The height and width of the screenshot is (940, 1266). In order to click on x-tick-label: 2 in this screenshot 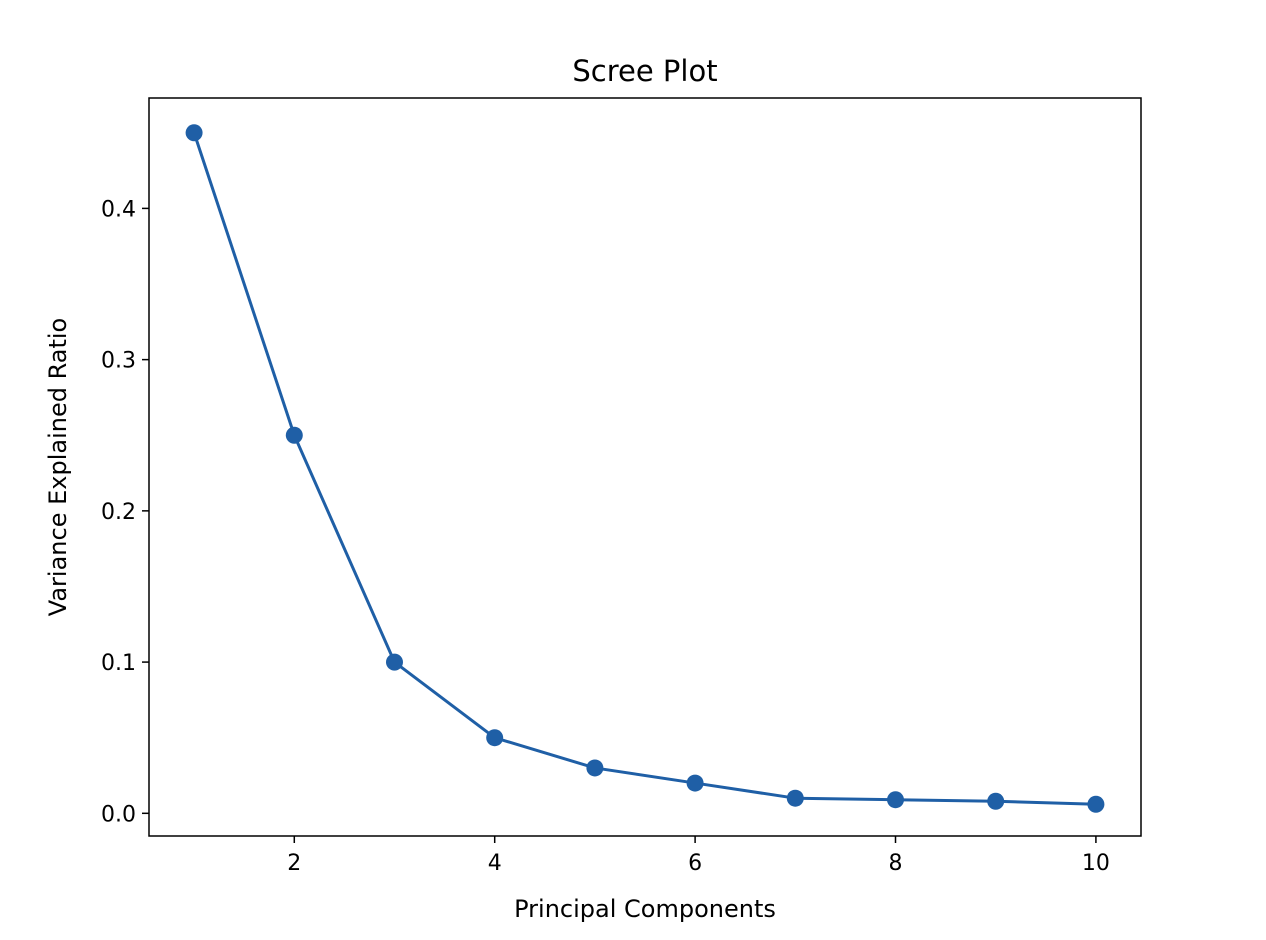, I will do `click(294, 863)`.